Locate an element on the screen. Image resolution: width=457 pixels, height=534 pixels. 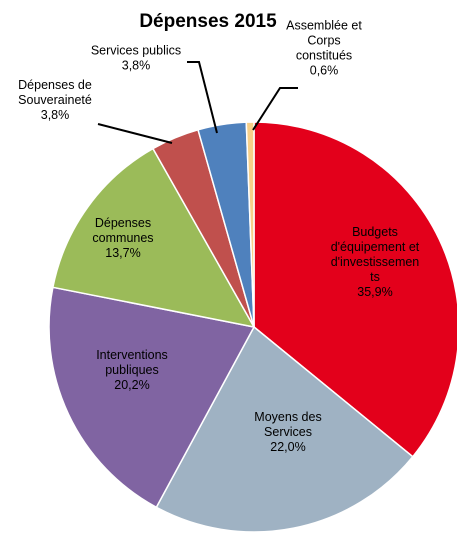
slice-label-0-line-0: Budgets is located at coordinates (375, 232).